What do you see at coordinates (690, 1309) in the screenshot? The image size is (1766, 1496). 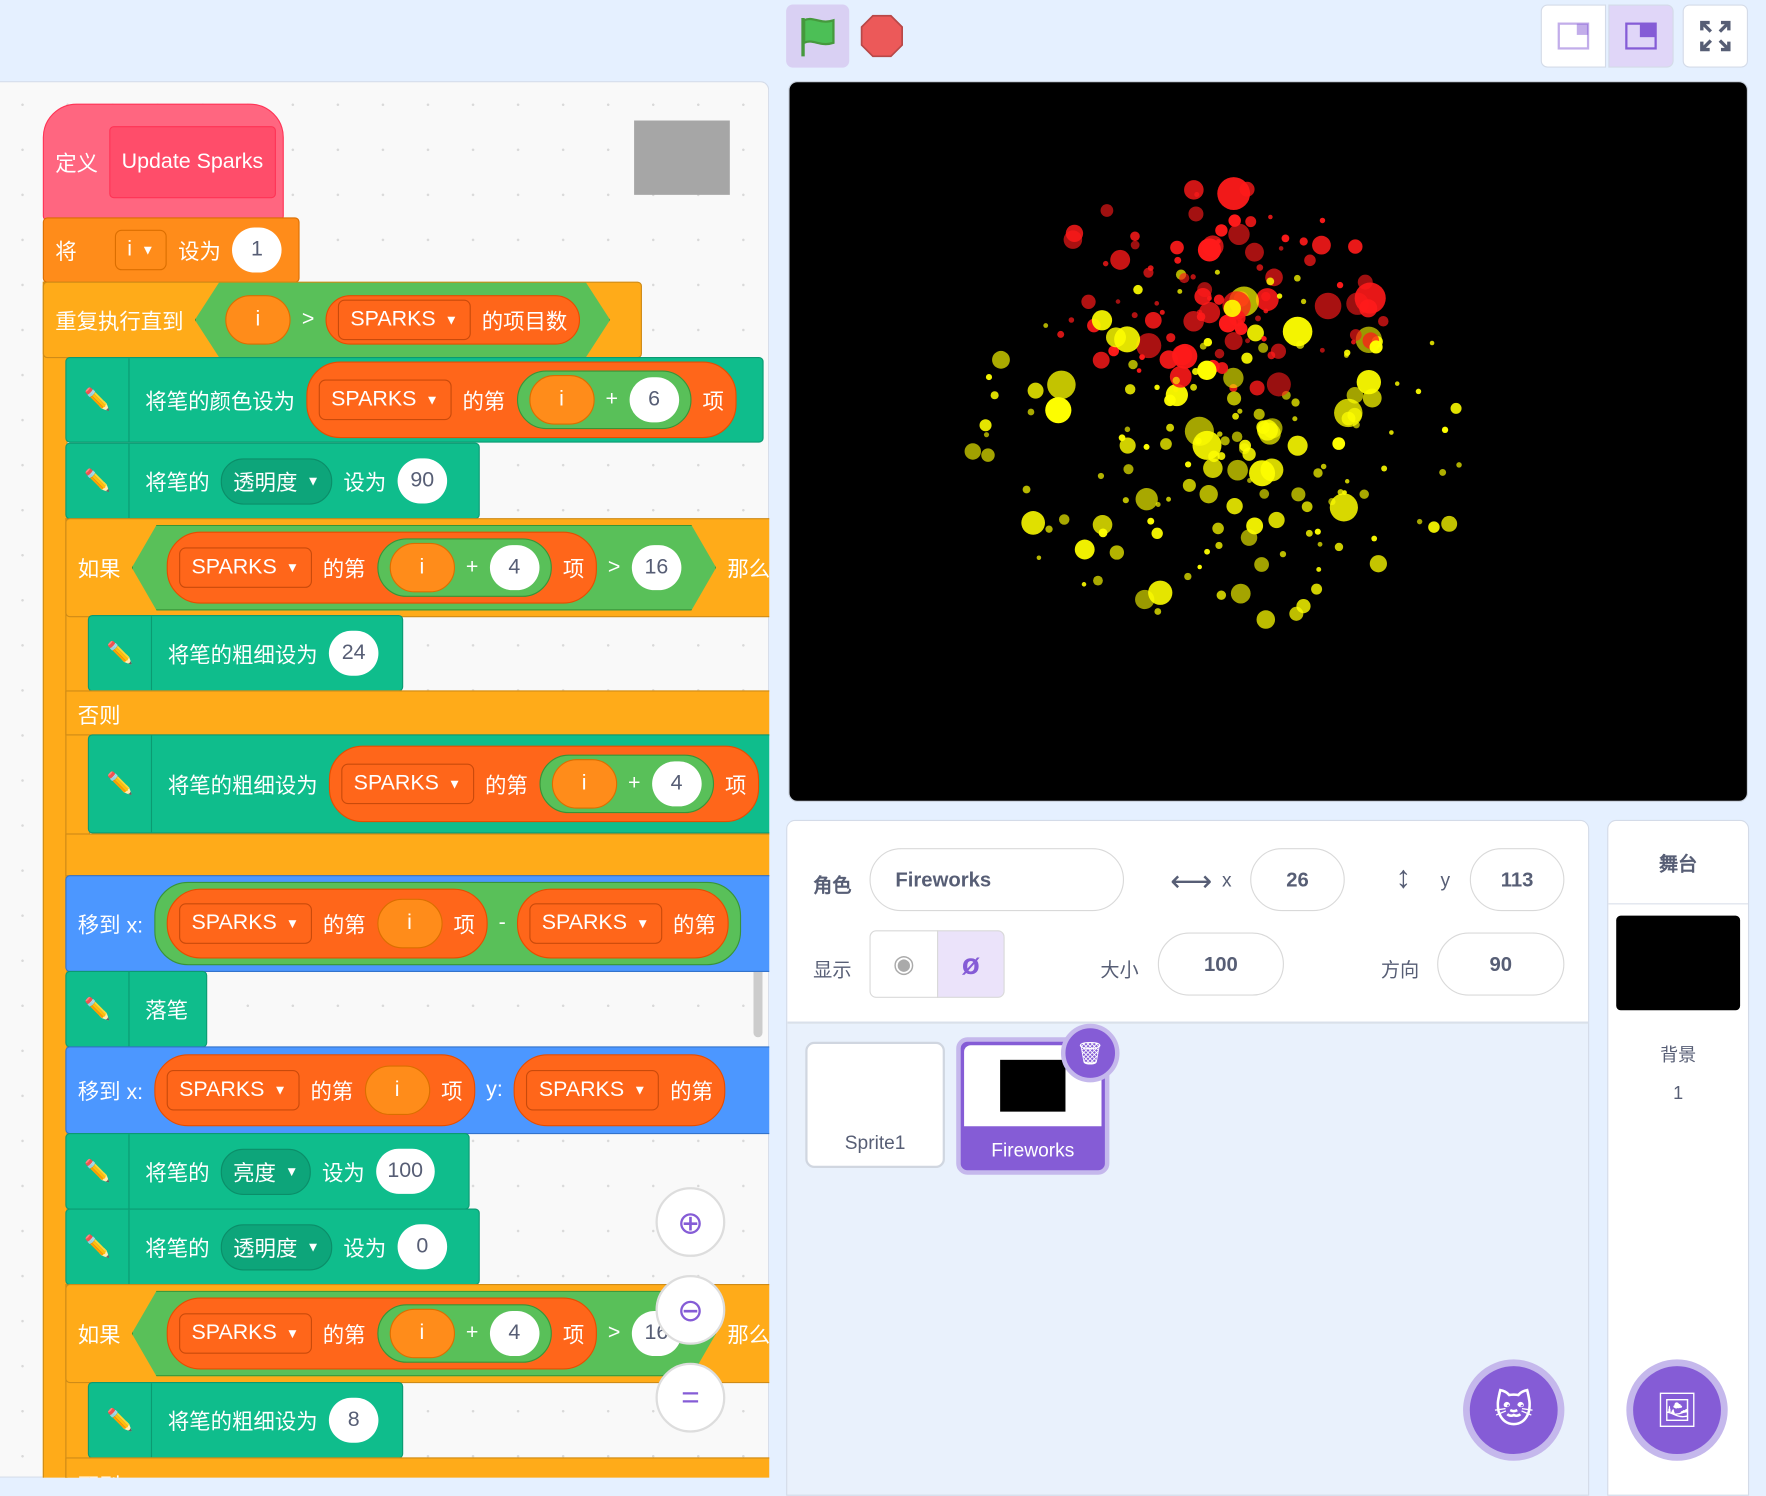 I see `zoom-out-button: ⊖` at bounding box center [690, 1309].